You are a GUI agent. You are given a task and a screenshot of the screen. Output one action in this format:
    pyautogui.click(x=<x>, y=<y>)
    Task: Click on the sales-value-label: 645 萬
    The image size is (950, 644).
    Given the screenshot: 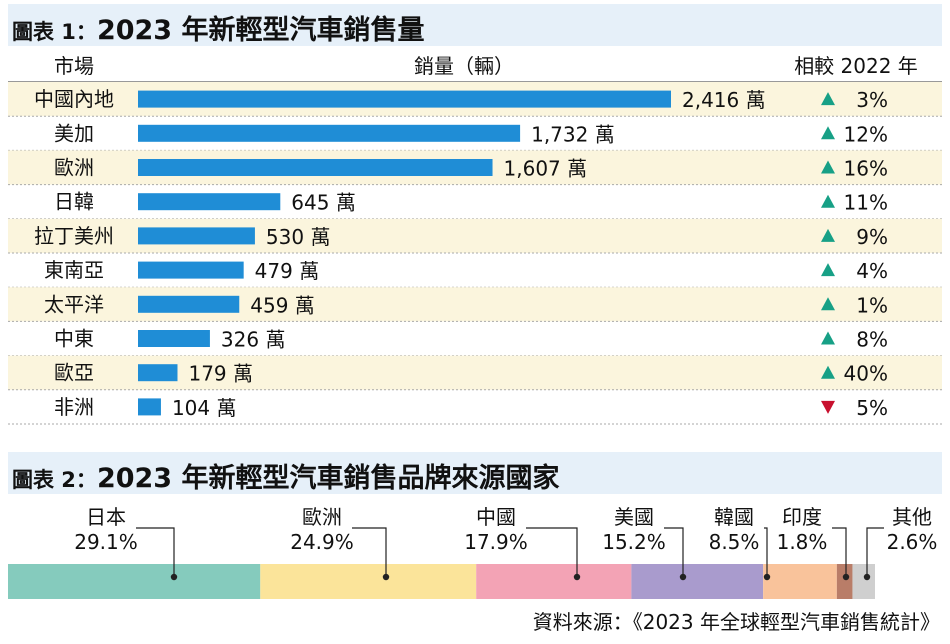 What is the action you would take?
    pyautogui.click(x=323, y=203)
    